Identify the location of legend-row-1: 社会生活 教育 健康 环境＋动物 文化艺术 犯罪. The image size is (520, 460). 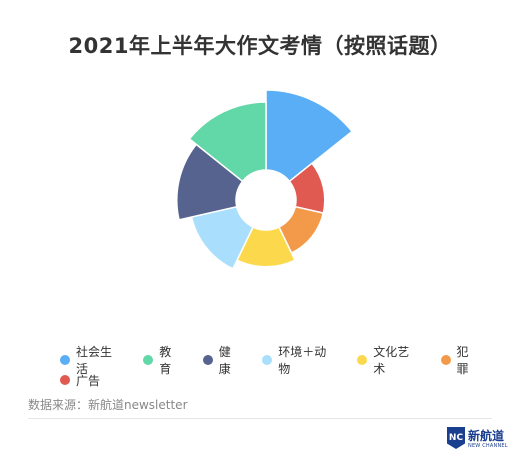
(280, 360).